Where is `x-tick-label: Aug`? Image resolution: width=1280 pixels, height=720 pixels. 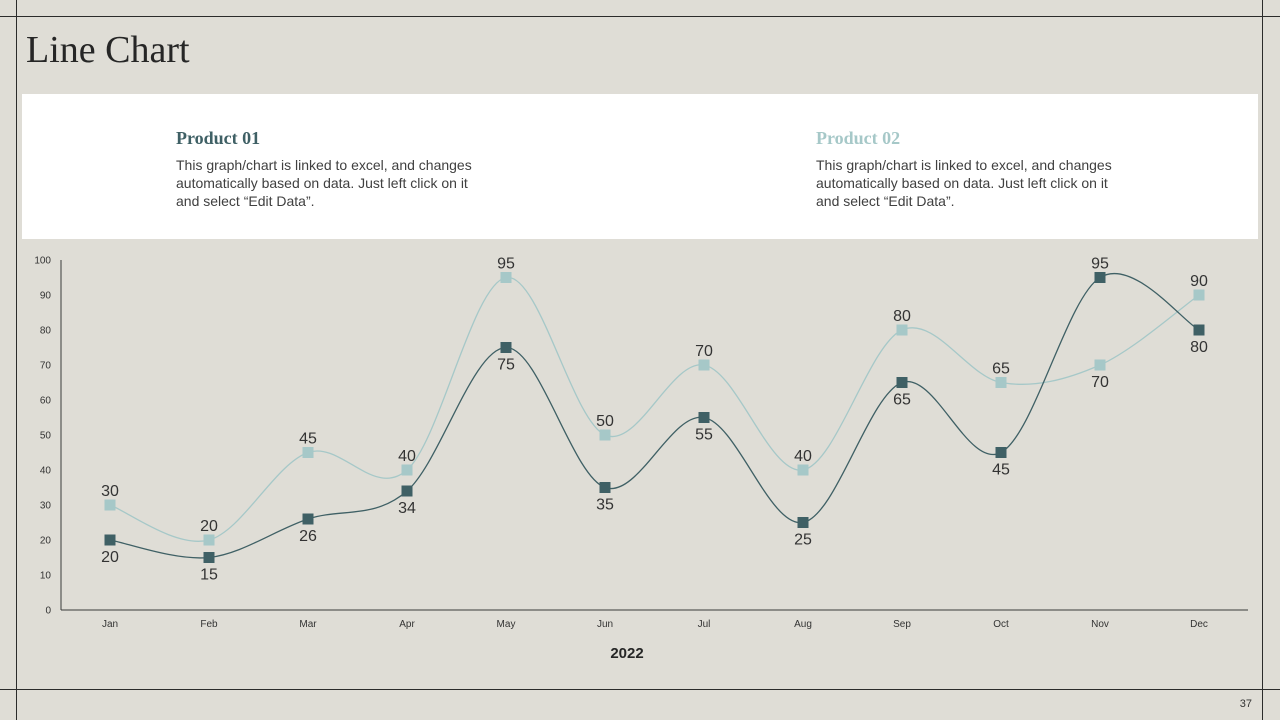 x-tick-label: Aug is located at coordinates (803, 624).